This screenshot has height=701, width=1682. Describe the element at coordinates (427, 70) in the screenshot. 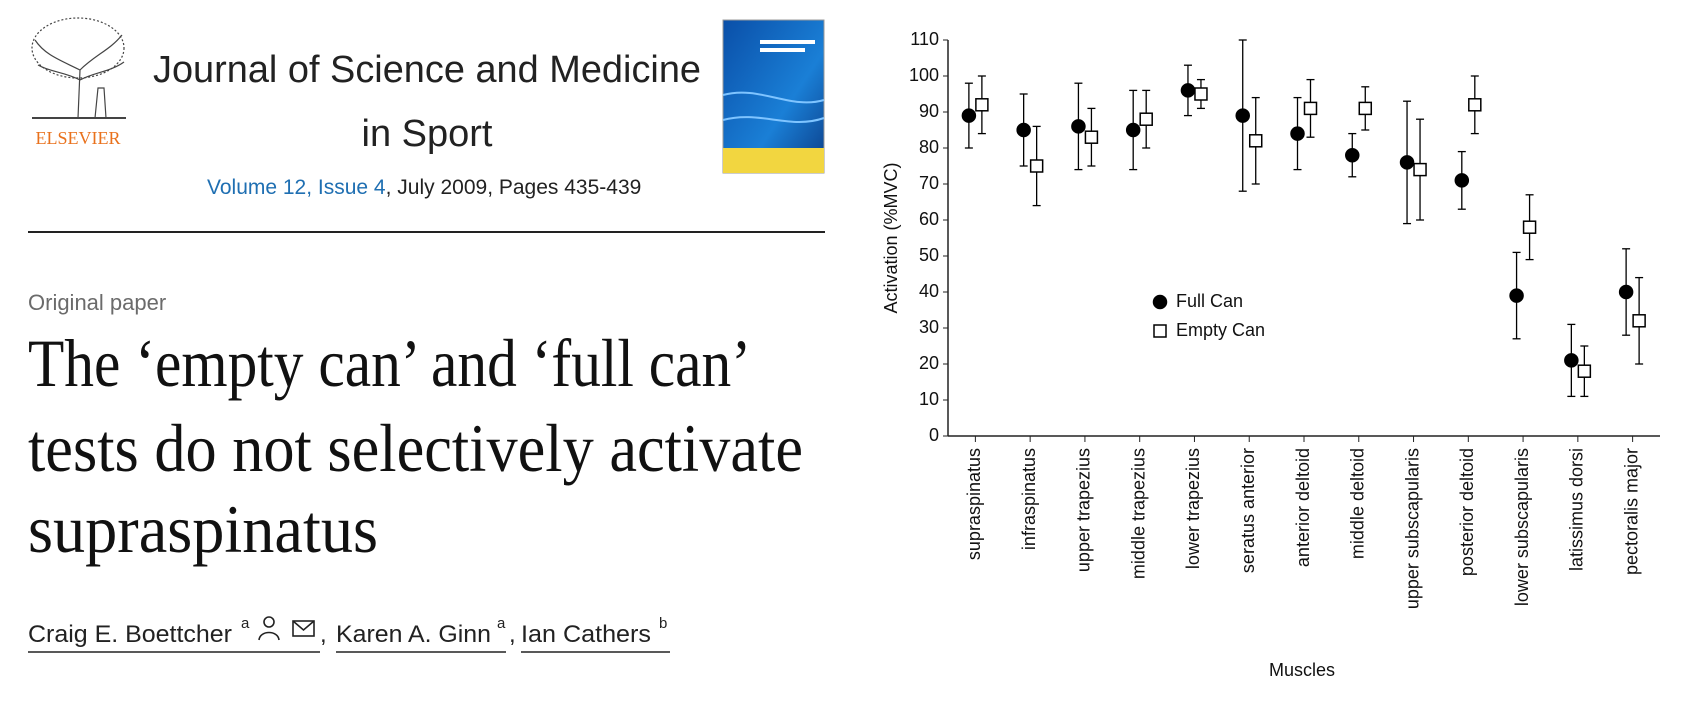

I see `journal-title: Journal of Science and Medicine` at that location.